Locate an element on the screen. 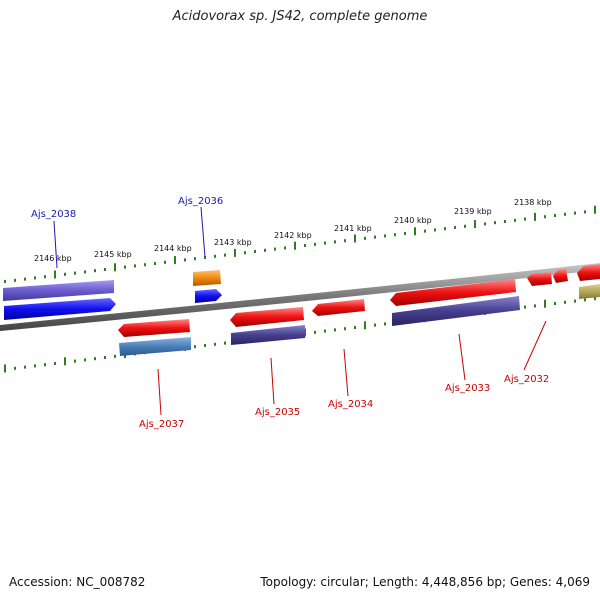  map-title: Acidovorax sp. JS42, complete genome is located at coordinates (300, 16).